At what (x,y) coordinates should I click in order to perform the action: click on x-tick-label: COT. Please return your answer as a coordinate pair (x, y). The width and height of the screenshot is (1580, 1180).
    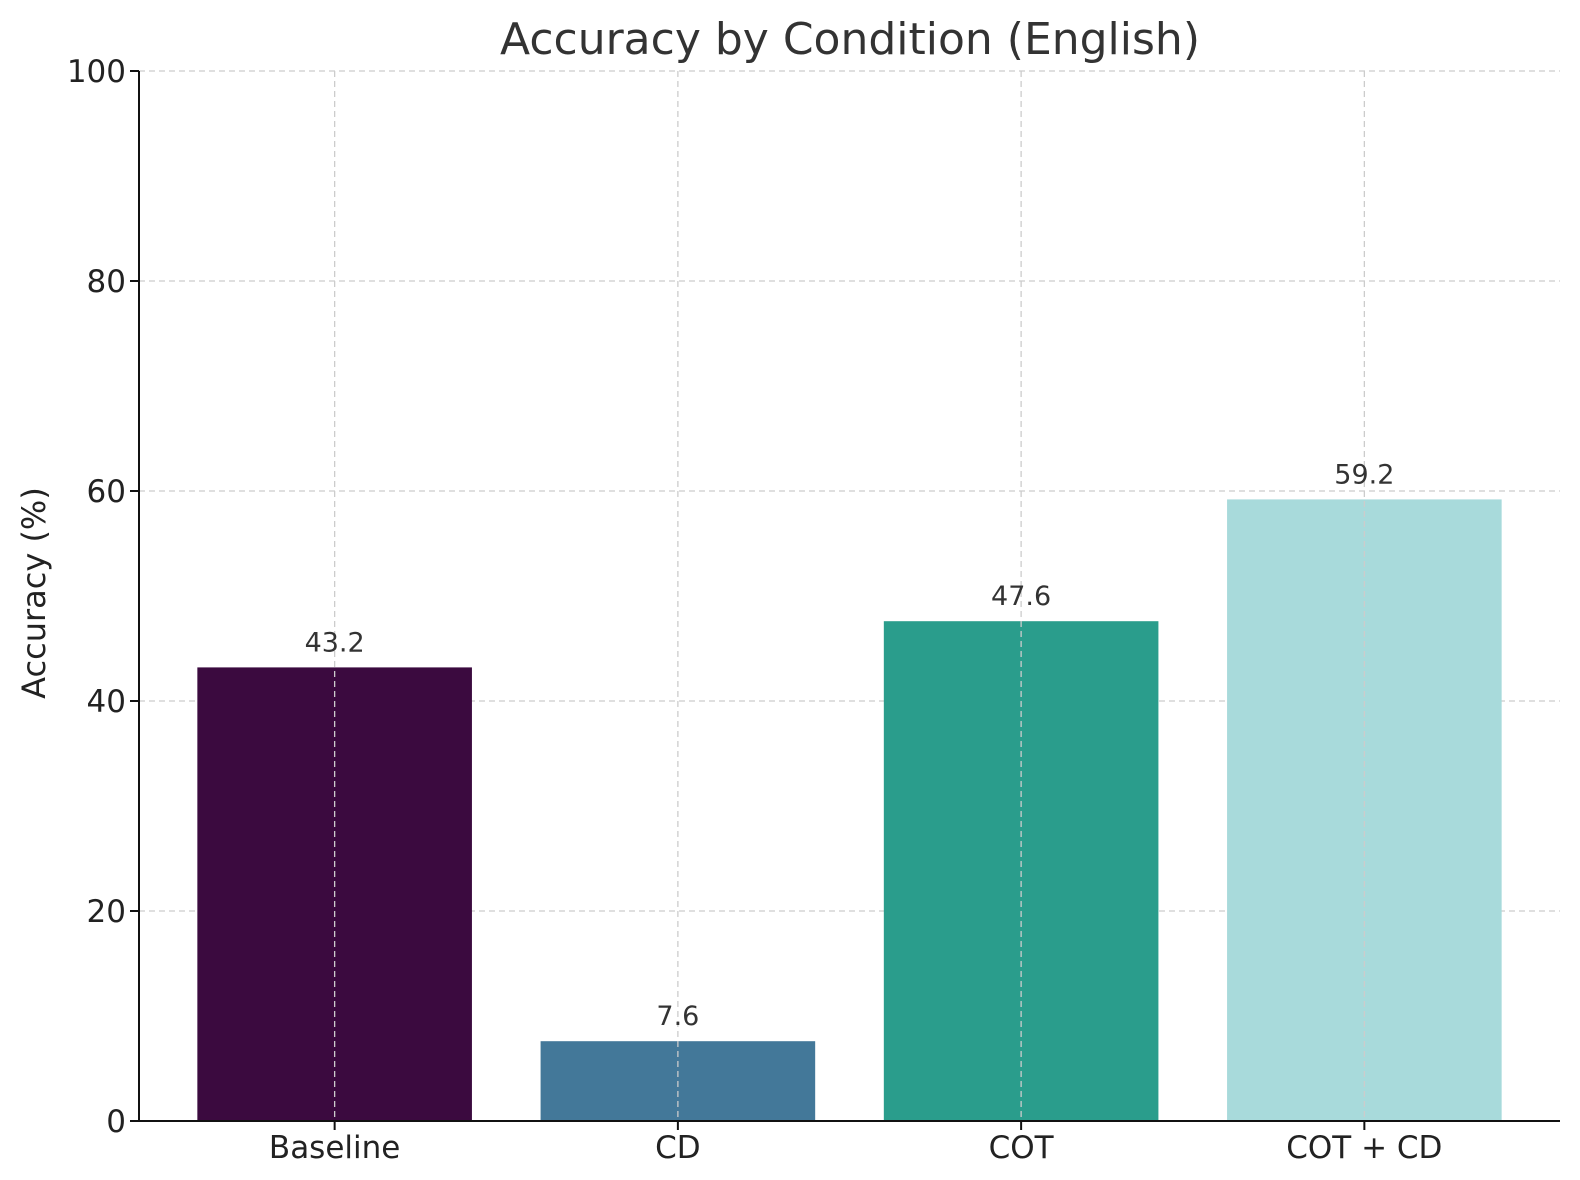
    Looking at the image, I should click on (1022, 1148).